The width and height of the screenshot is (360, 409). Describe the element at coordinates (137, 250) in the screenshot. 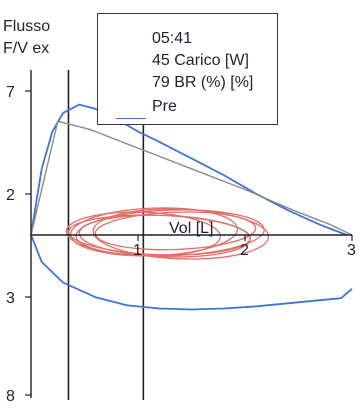

I see `x-tick-label-1: 1` at that location.